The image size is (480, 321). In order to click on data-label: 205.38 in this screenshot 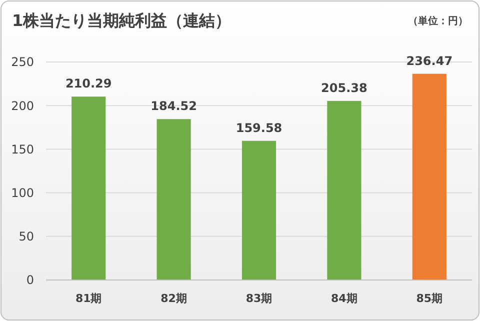, I will do `click(344, 87)`.